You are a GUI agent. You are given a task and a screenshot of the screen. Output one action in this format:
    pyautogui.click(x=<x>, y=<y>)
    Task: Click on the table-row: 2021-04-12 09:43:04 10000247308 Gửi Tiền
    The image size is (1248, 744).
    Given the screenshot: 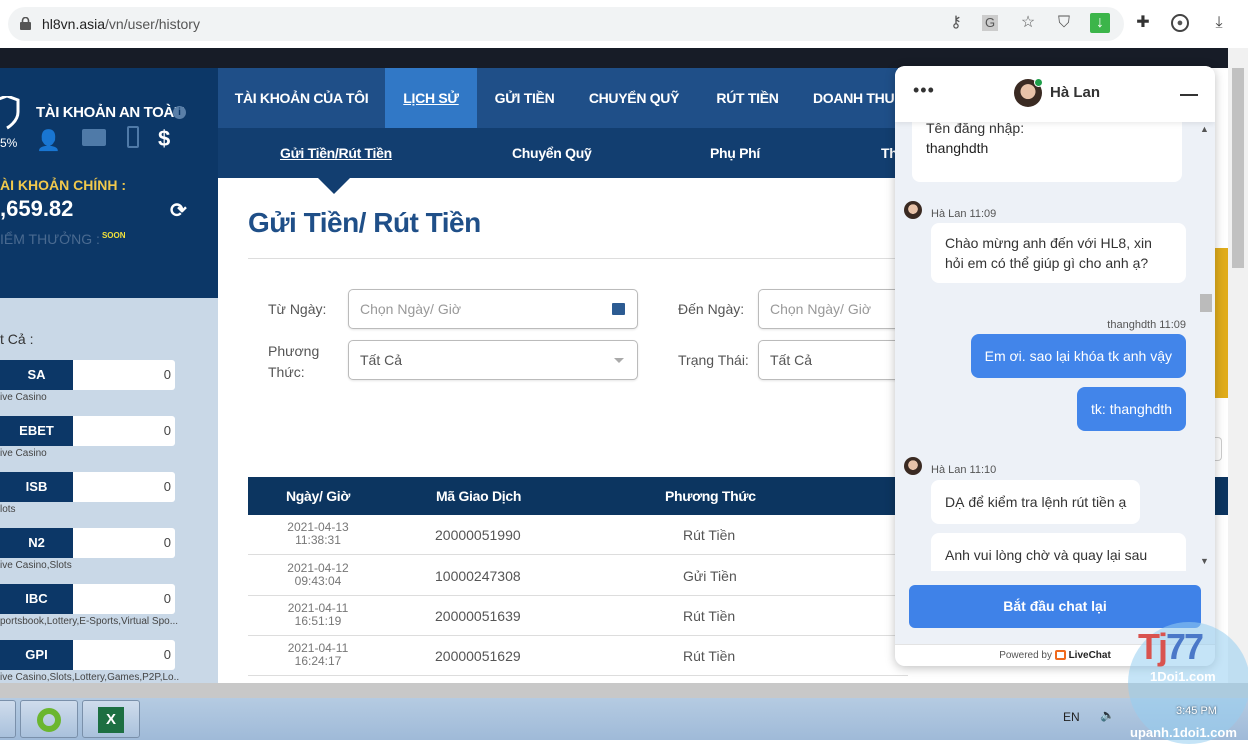 What is the action you would take?
    pyautogui.click(x=578, y=576)
    